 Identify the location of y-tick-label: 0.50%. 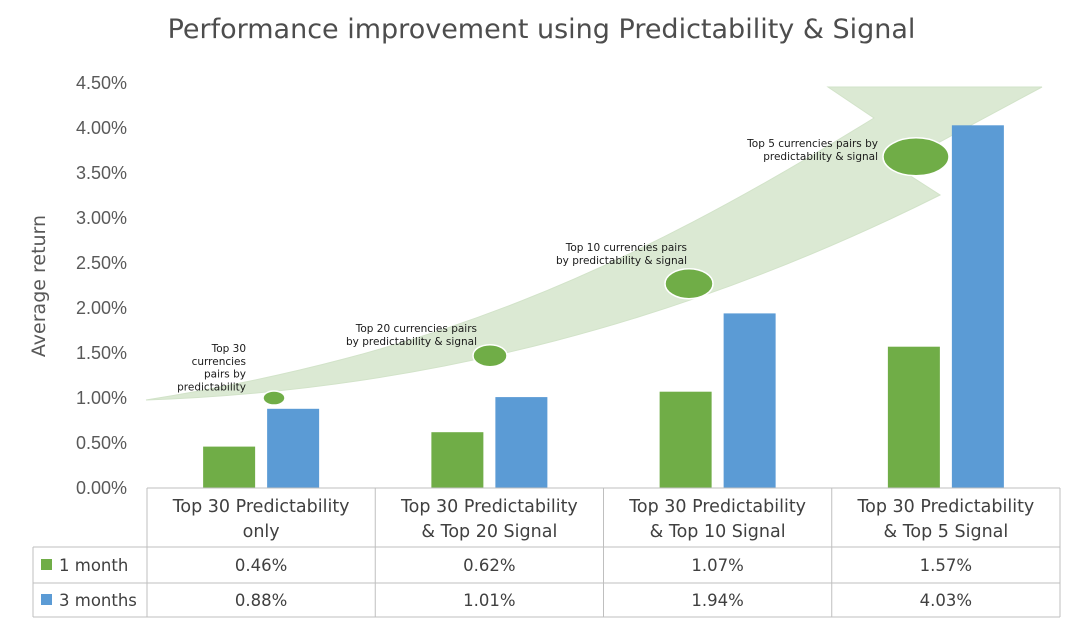
(101, 443).